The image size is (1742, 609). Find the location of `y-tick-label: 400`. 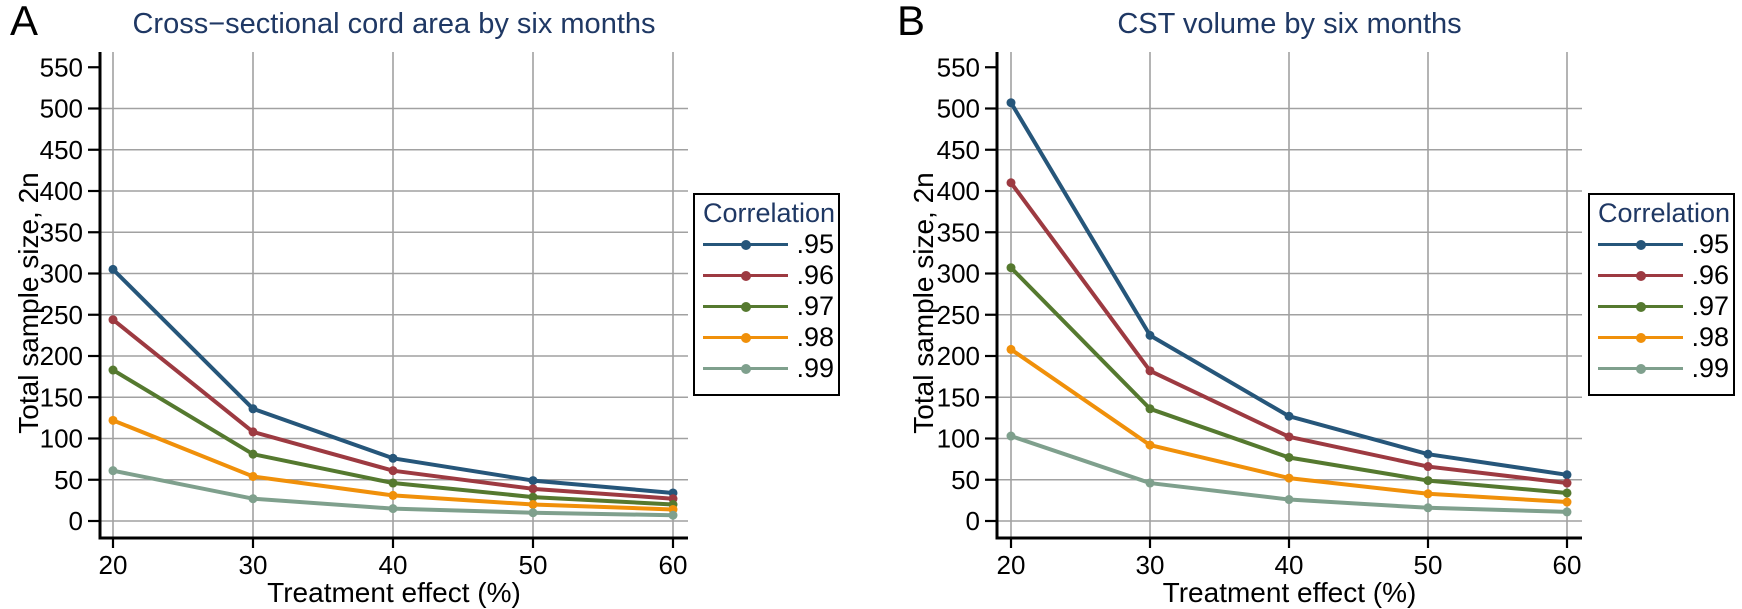

y-tick-label: 400 is located at coordinates (958, 191).